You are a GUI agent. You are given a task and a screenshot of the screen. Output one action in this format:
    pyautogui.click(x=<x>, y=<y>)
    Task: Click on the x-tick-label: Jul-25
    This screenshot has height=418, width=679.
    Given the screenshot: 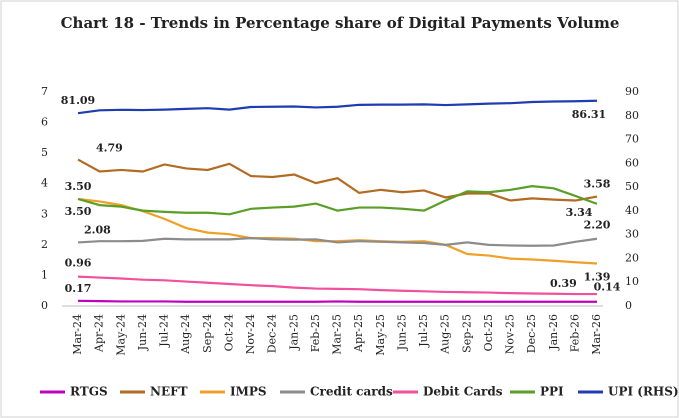 What is the action you would take?
    pyautogui.click(x=423, y=331)
    